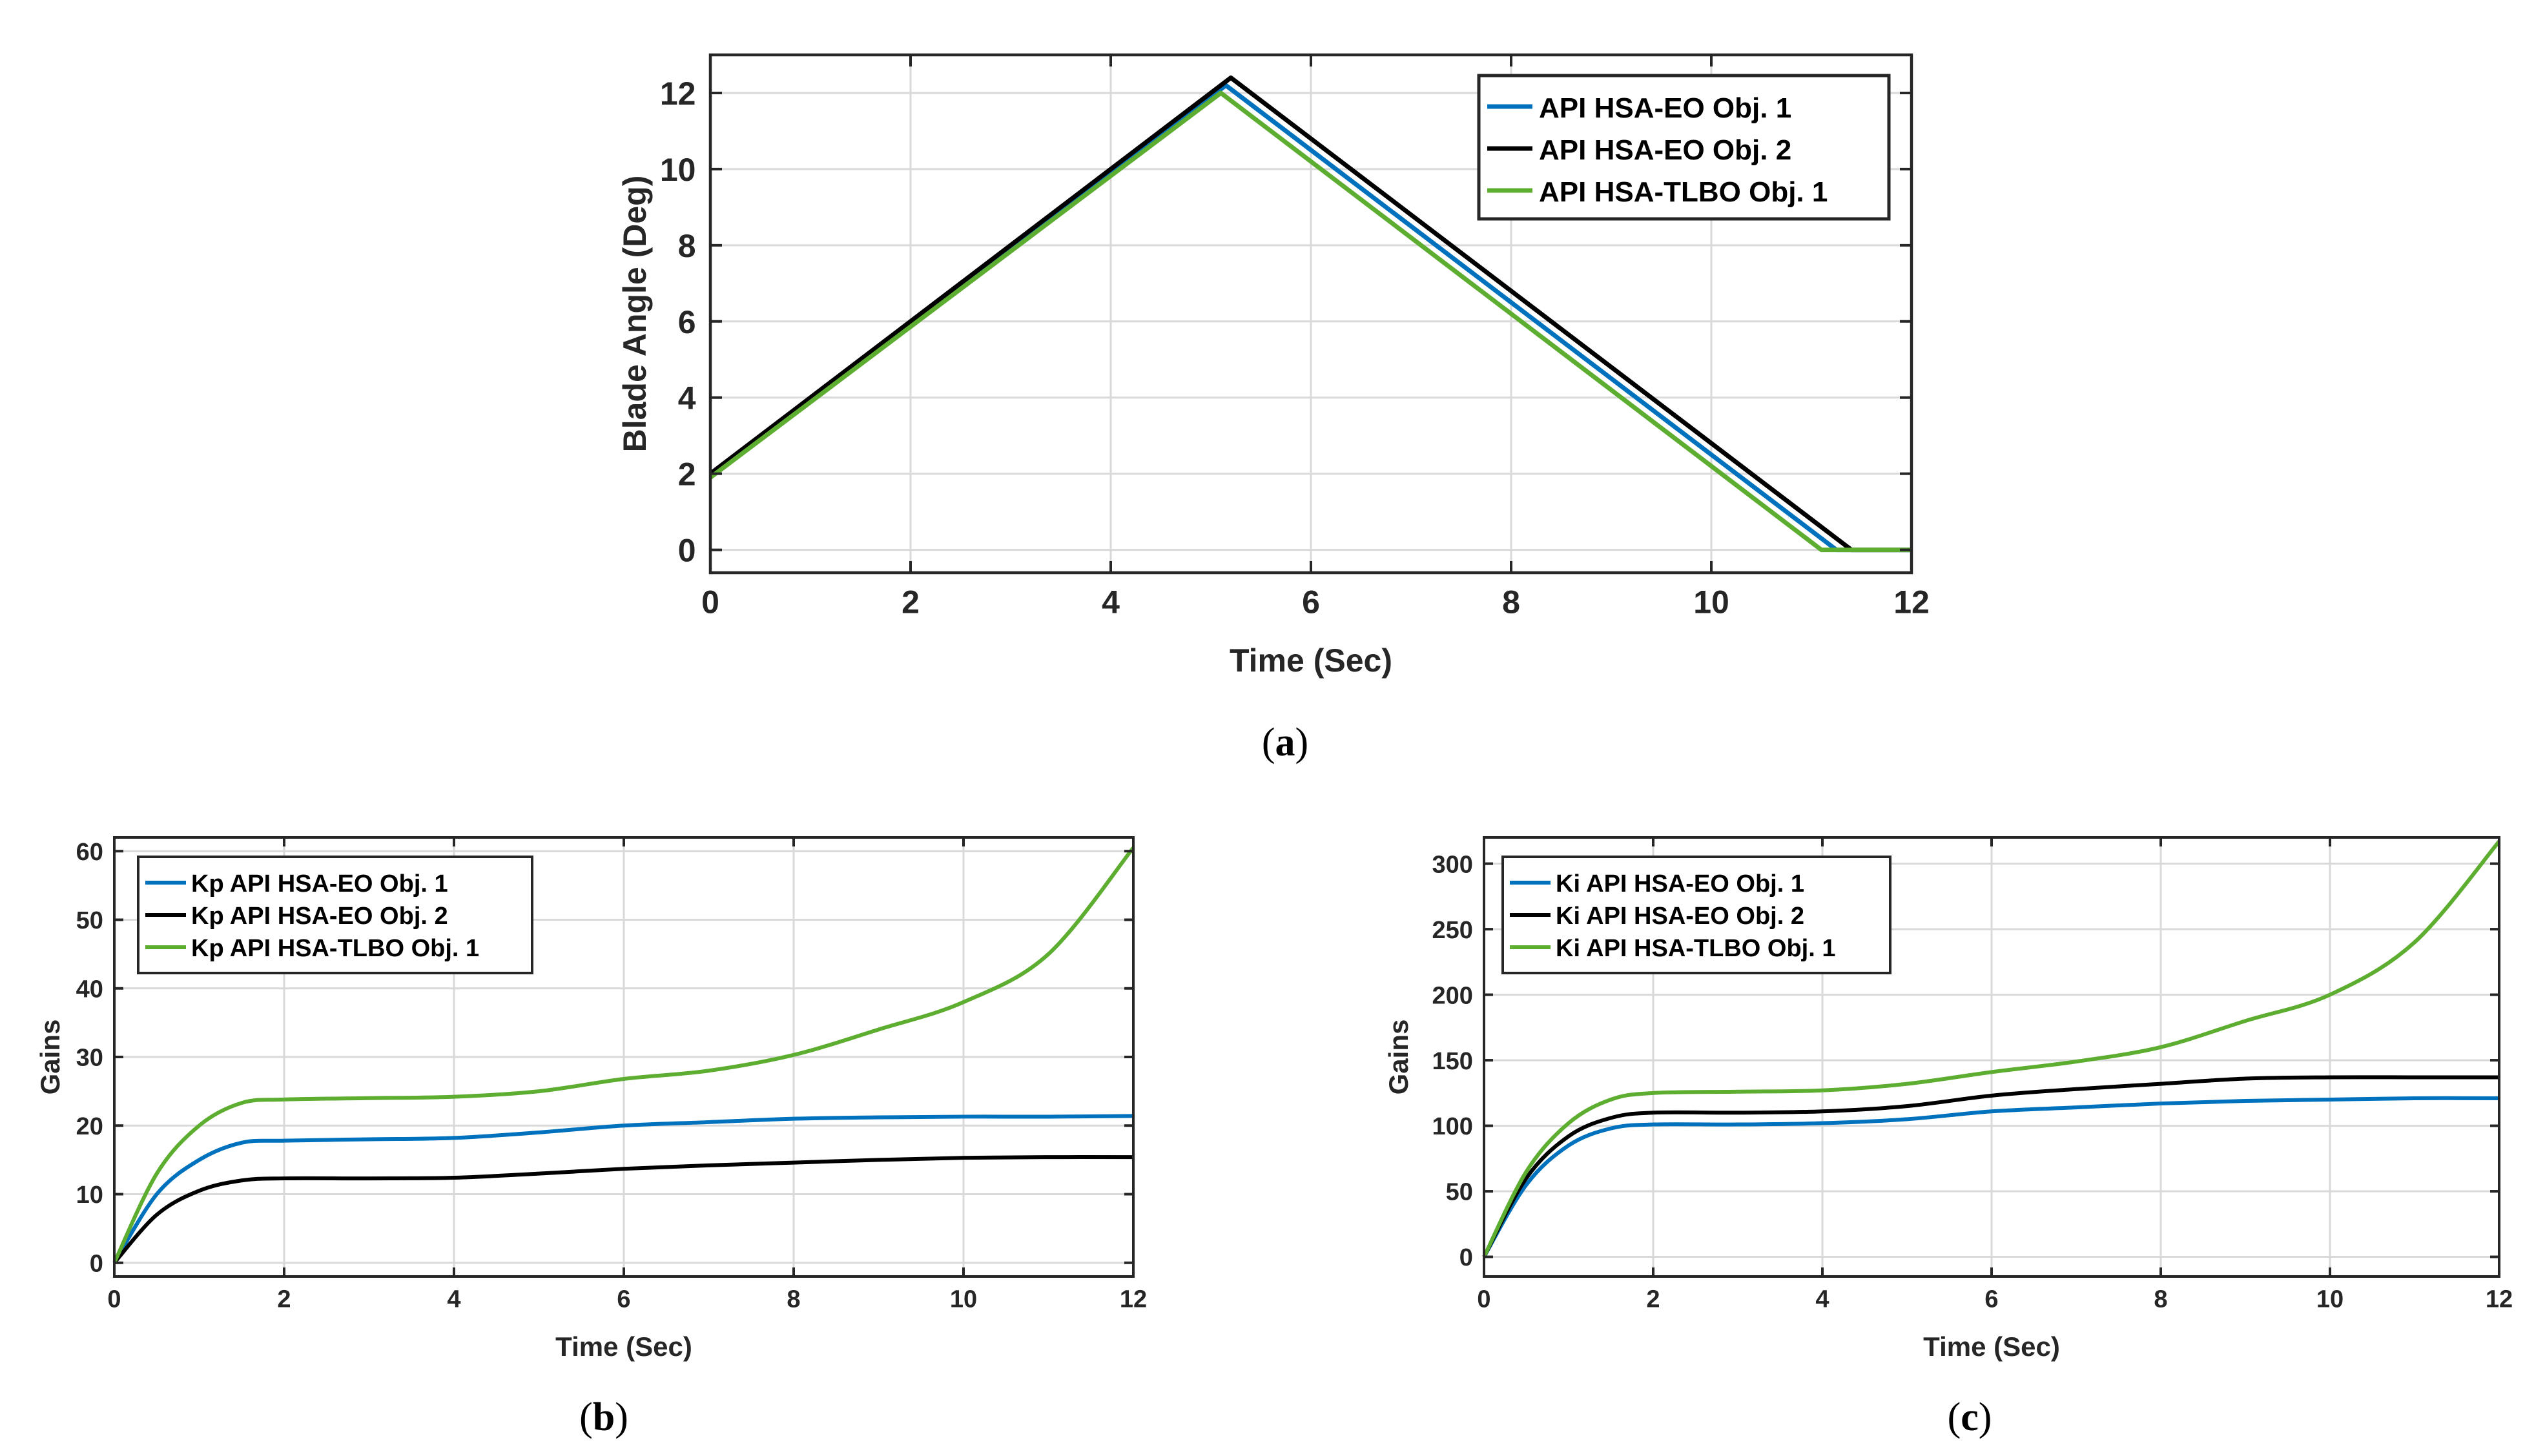  What do you see at coordinates (1133, 1299) in the screenshot?
I see `panel-b-xtick-label: 12` at bounding box center [1133, 1299].